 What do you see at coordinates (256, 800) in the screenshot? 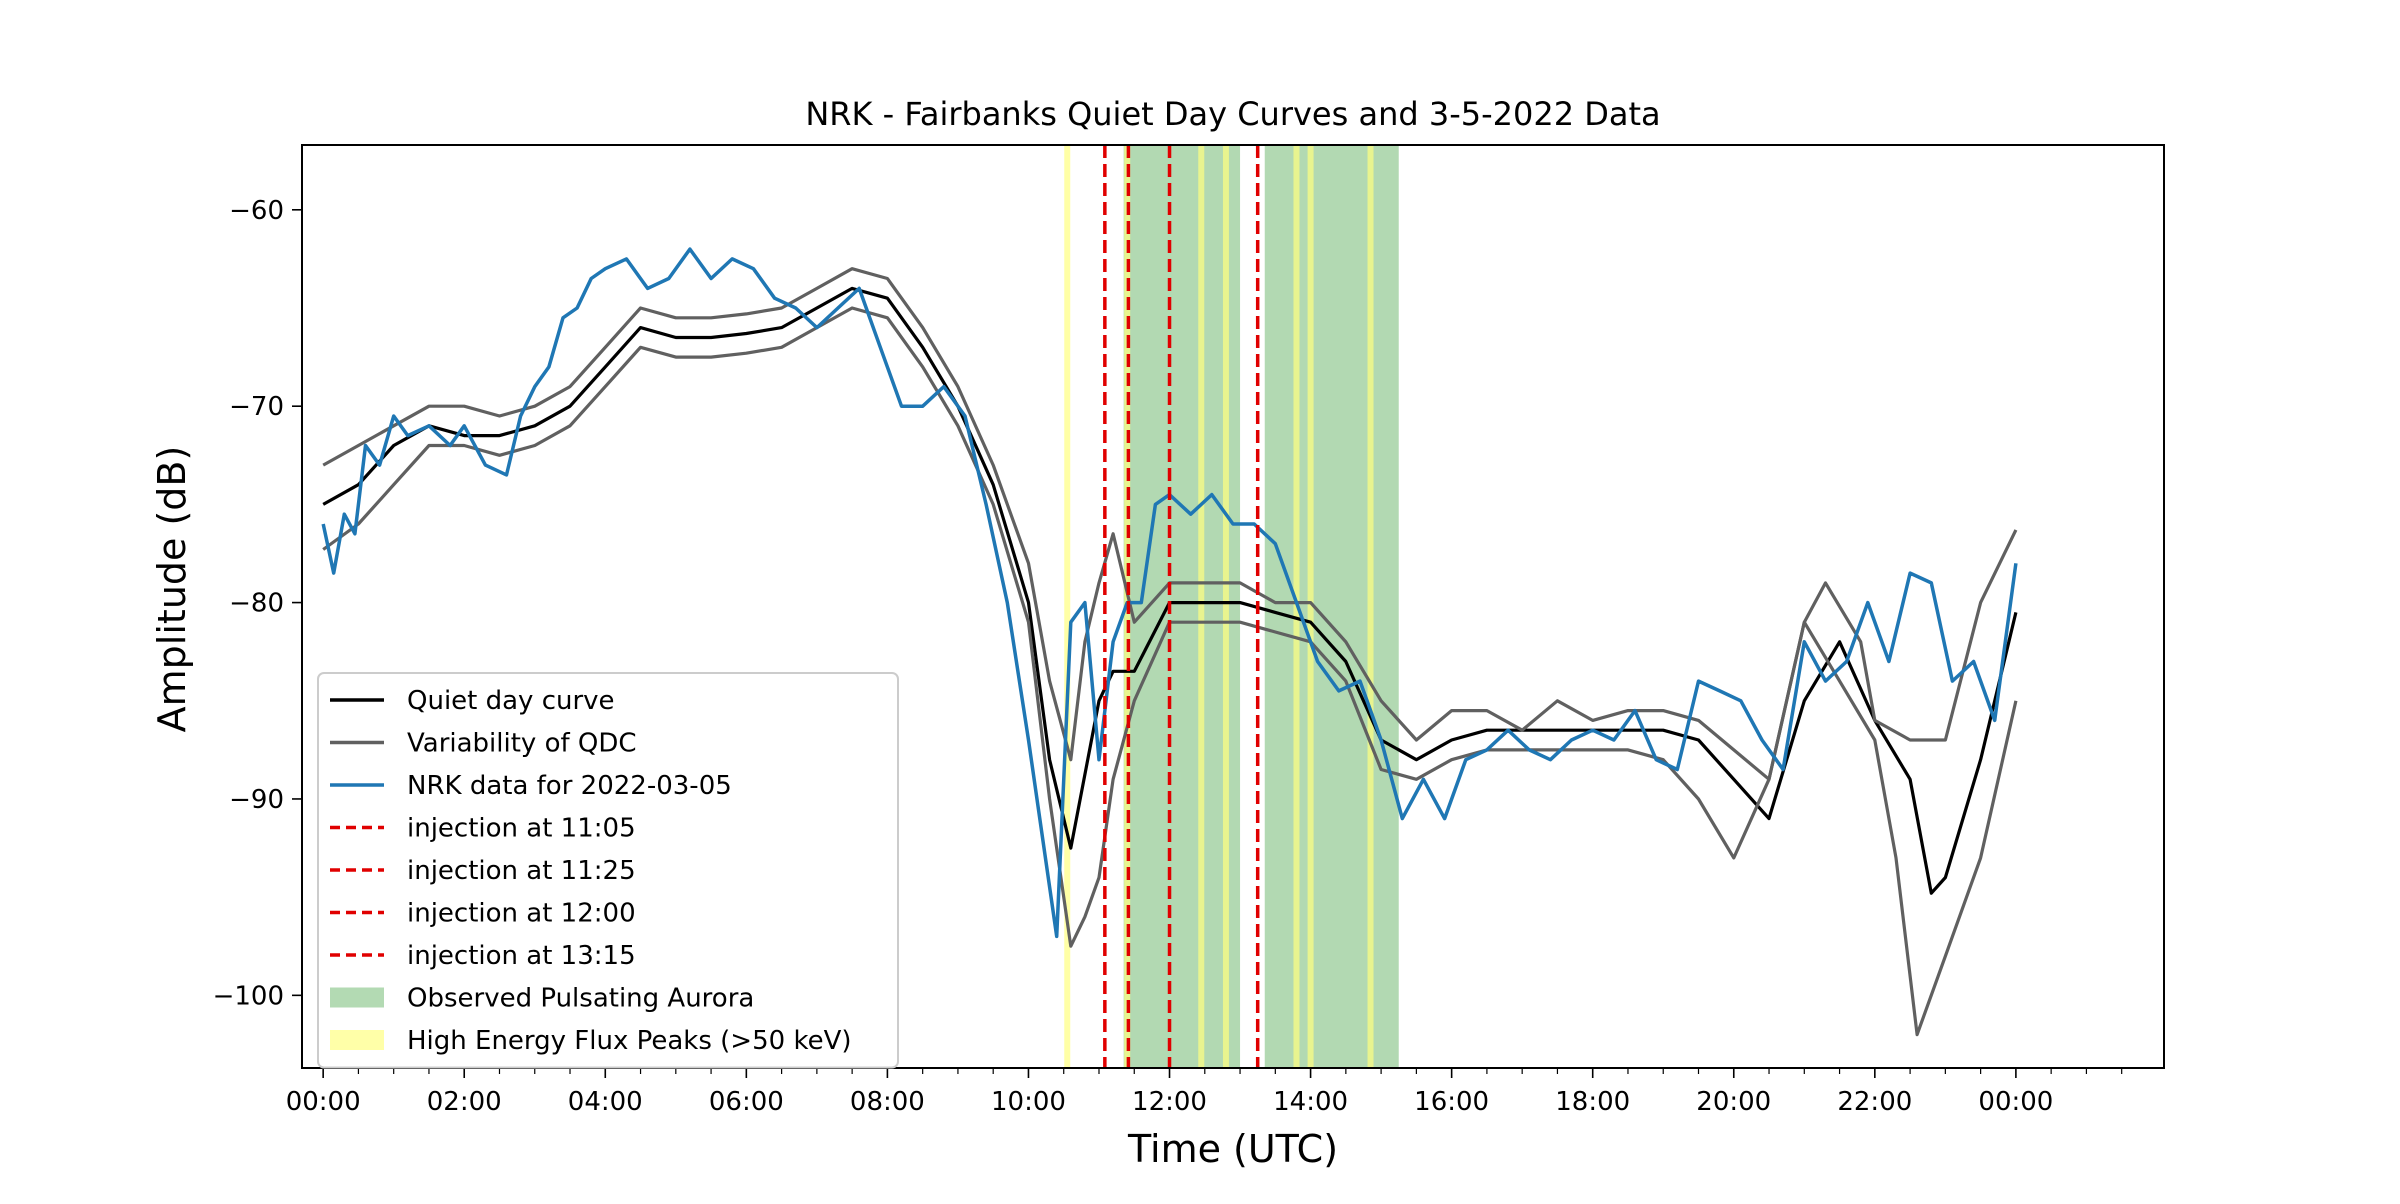
I see `y-tick-label: −90` at bounding box center [256, 800].